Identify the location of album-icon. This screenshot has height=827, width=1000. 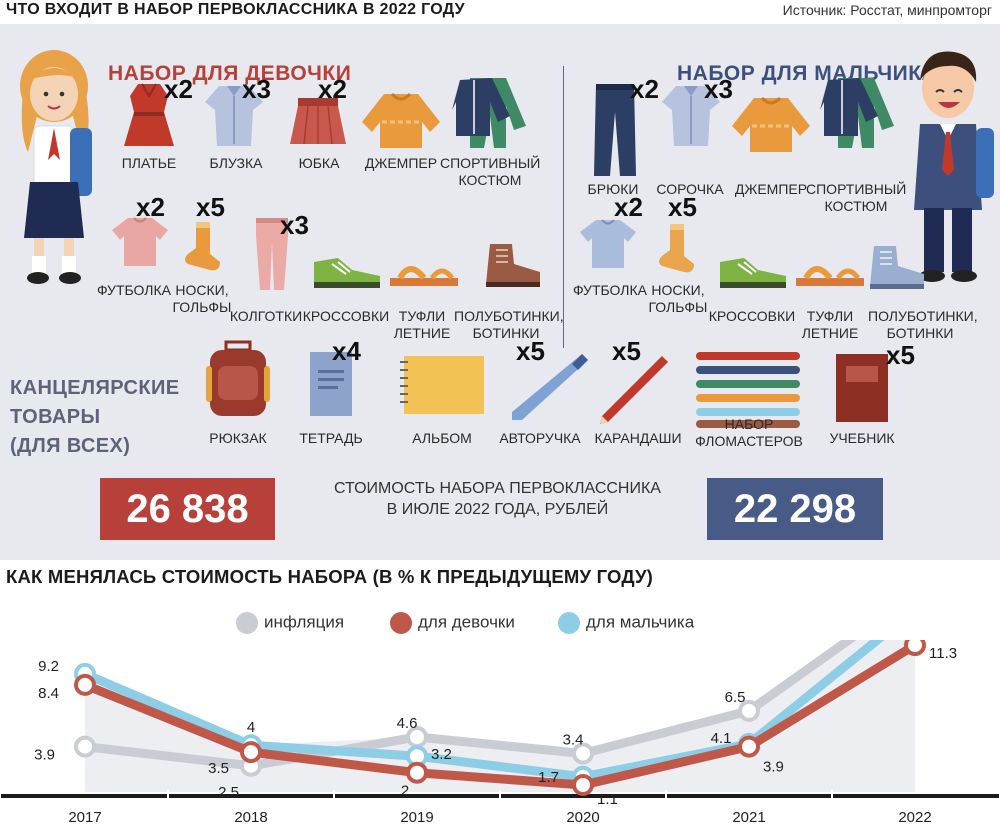
(442, 385).